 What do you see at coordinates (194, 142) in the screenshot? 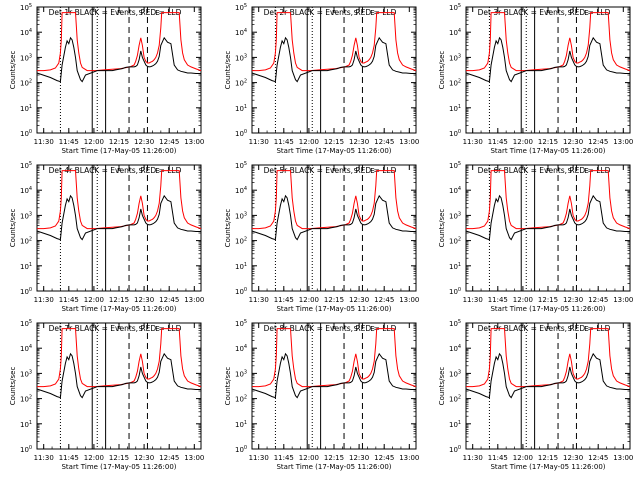
I see `x-tick-label: 13:00` at bounding box center [194, 142].